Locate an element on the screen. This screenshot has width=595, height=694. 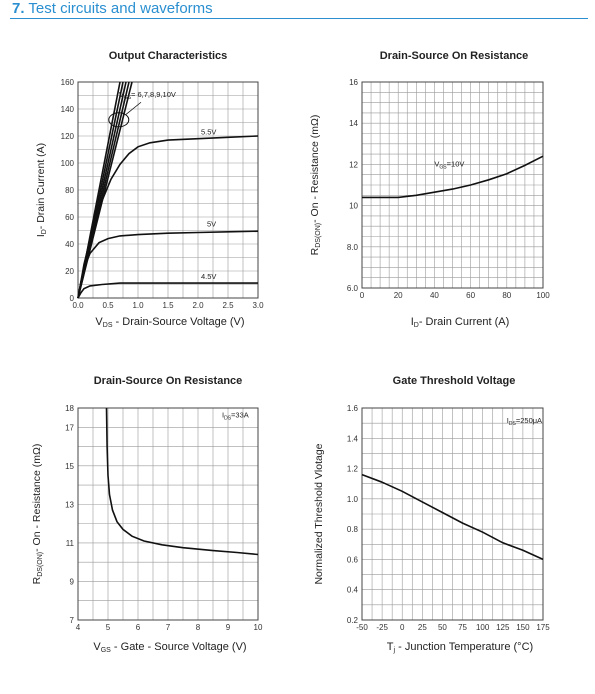
x-tick-label: 2.0 is located at coordinates (198, 305).